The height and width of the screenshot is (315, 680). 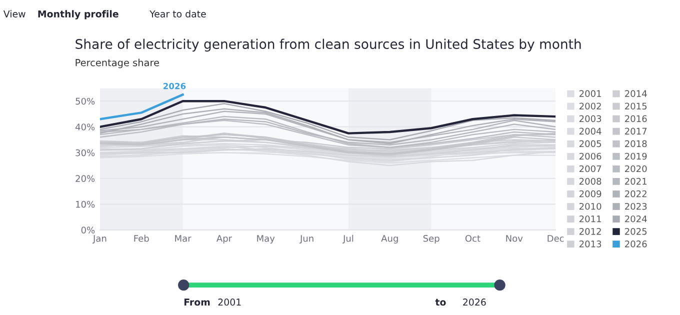 I want to click on text: to, so click(x=440, y=302).